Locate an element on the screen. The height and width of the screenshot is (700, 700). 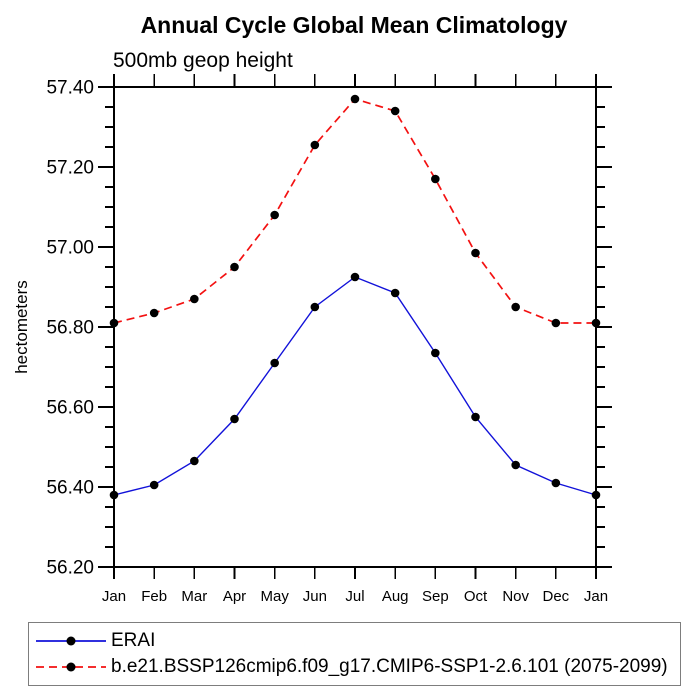
legend-line-sample-model is located at coordinates (71, 667).